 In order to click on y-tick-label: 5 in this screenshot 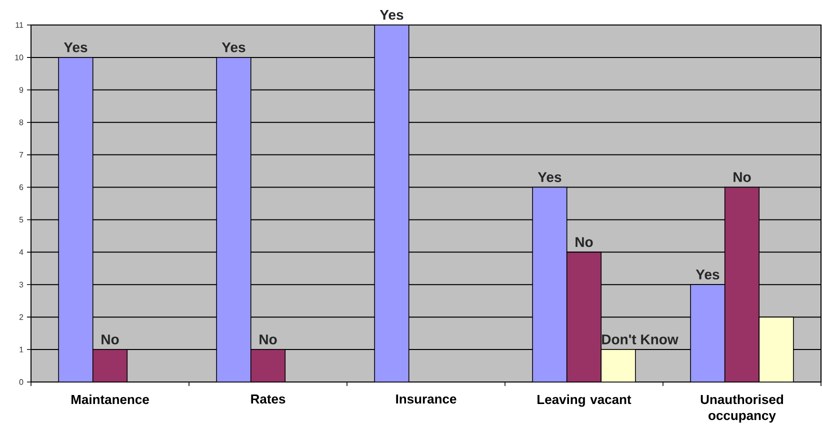, I will do `click(21, 219)`.